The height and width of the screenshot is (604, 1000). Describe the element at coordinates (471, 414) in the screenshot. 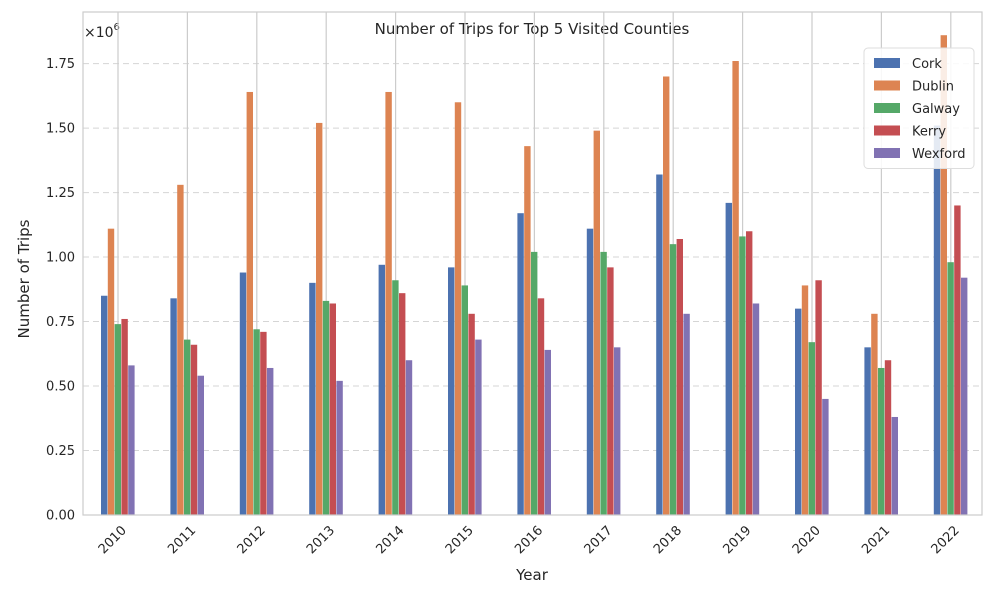

I see `bar-kerry-2015` at that location.